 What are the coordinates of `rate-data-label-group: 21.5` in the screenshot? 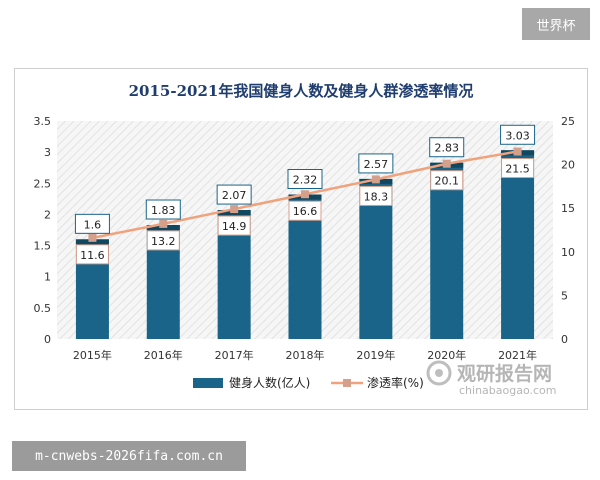 It's located at (518, 168).